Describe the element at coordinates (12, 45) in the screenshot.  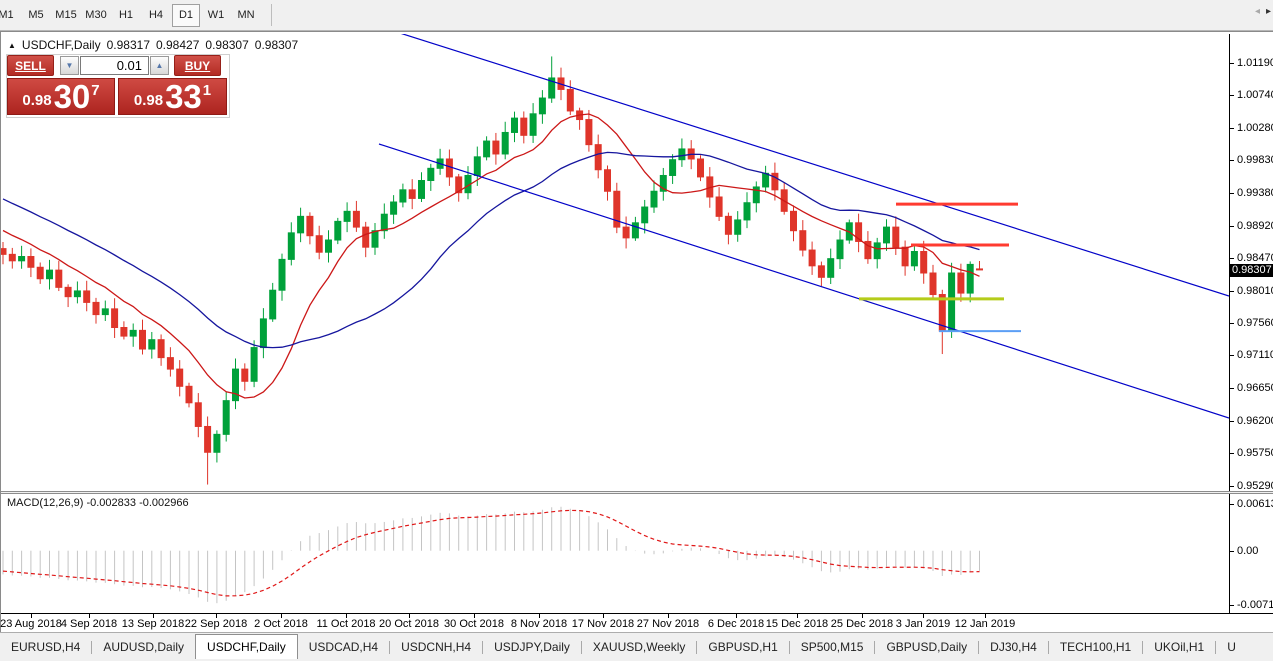
I see `collapse-triangle-icon: ▲` at that location.